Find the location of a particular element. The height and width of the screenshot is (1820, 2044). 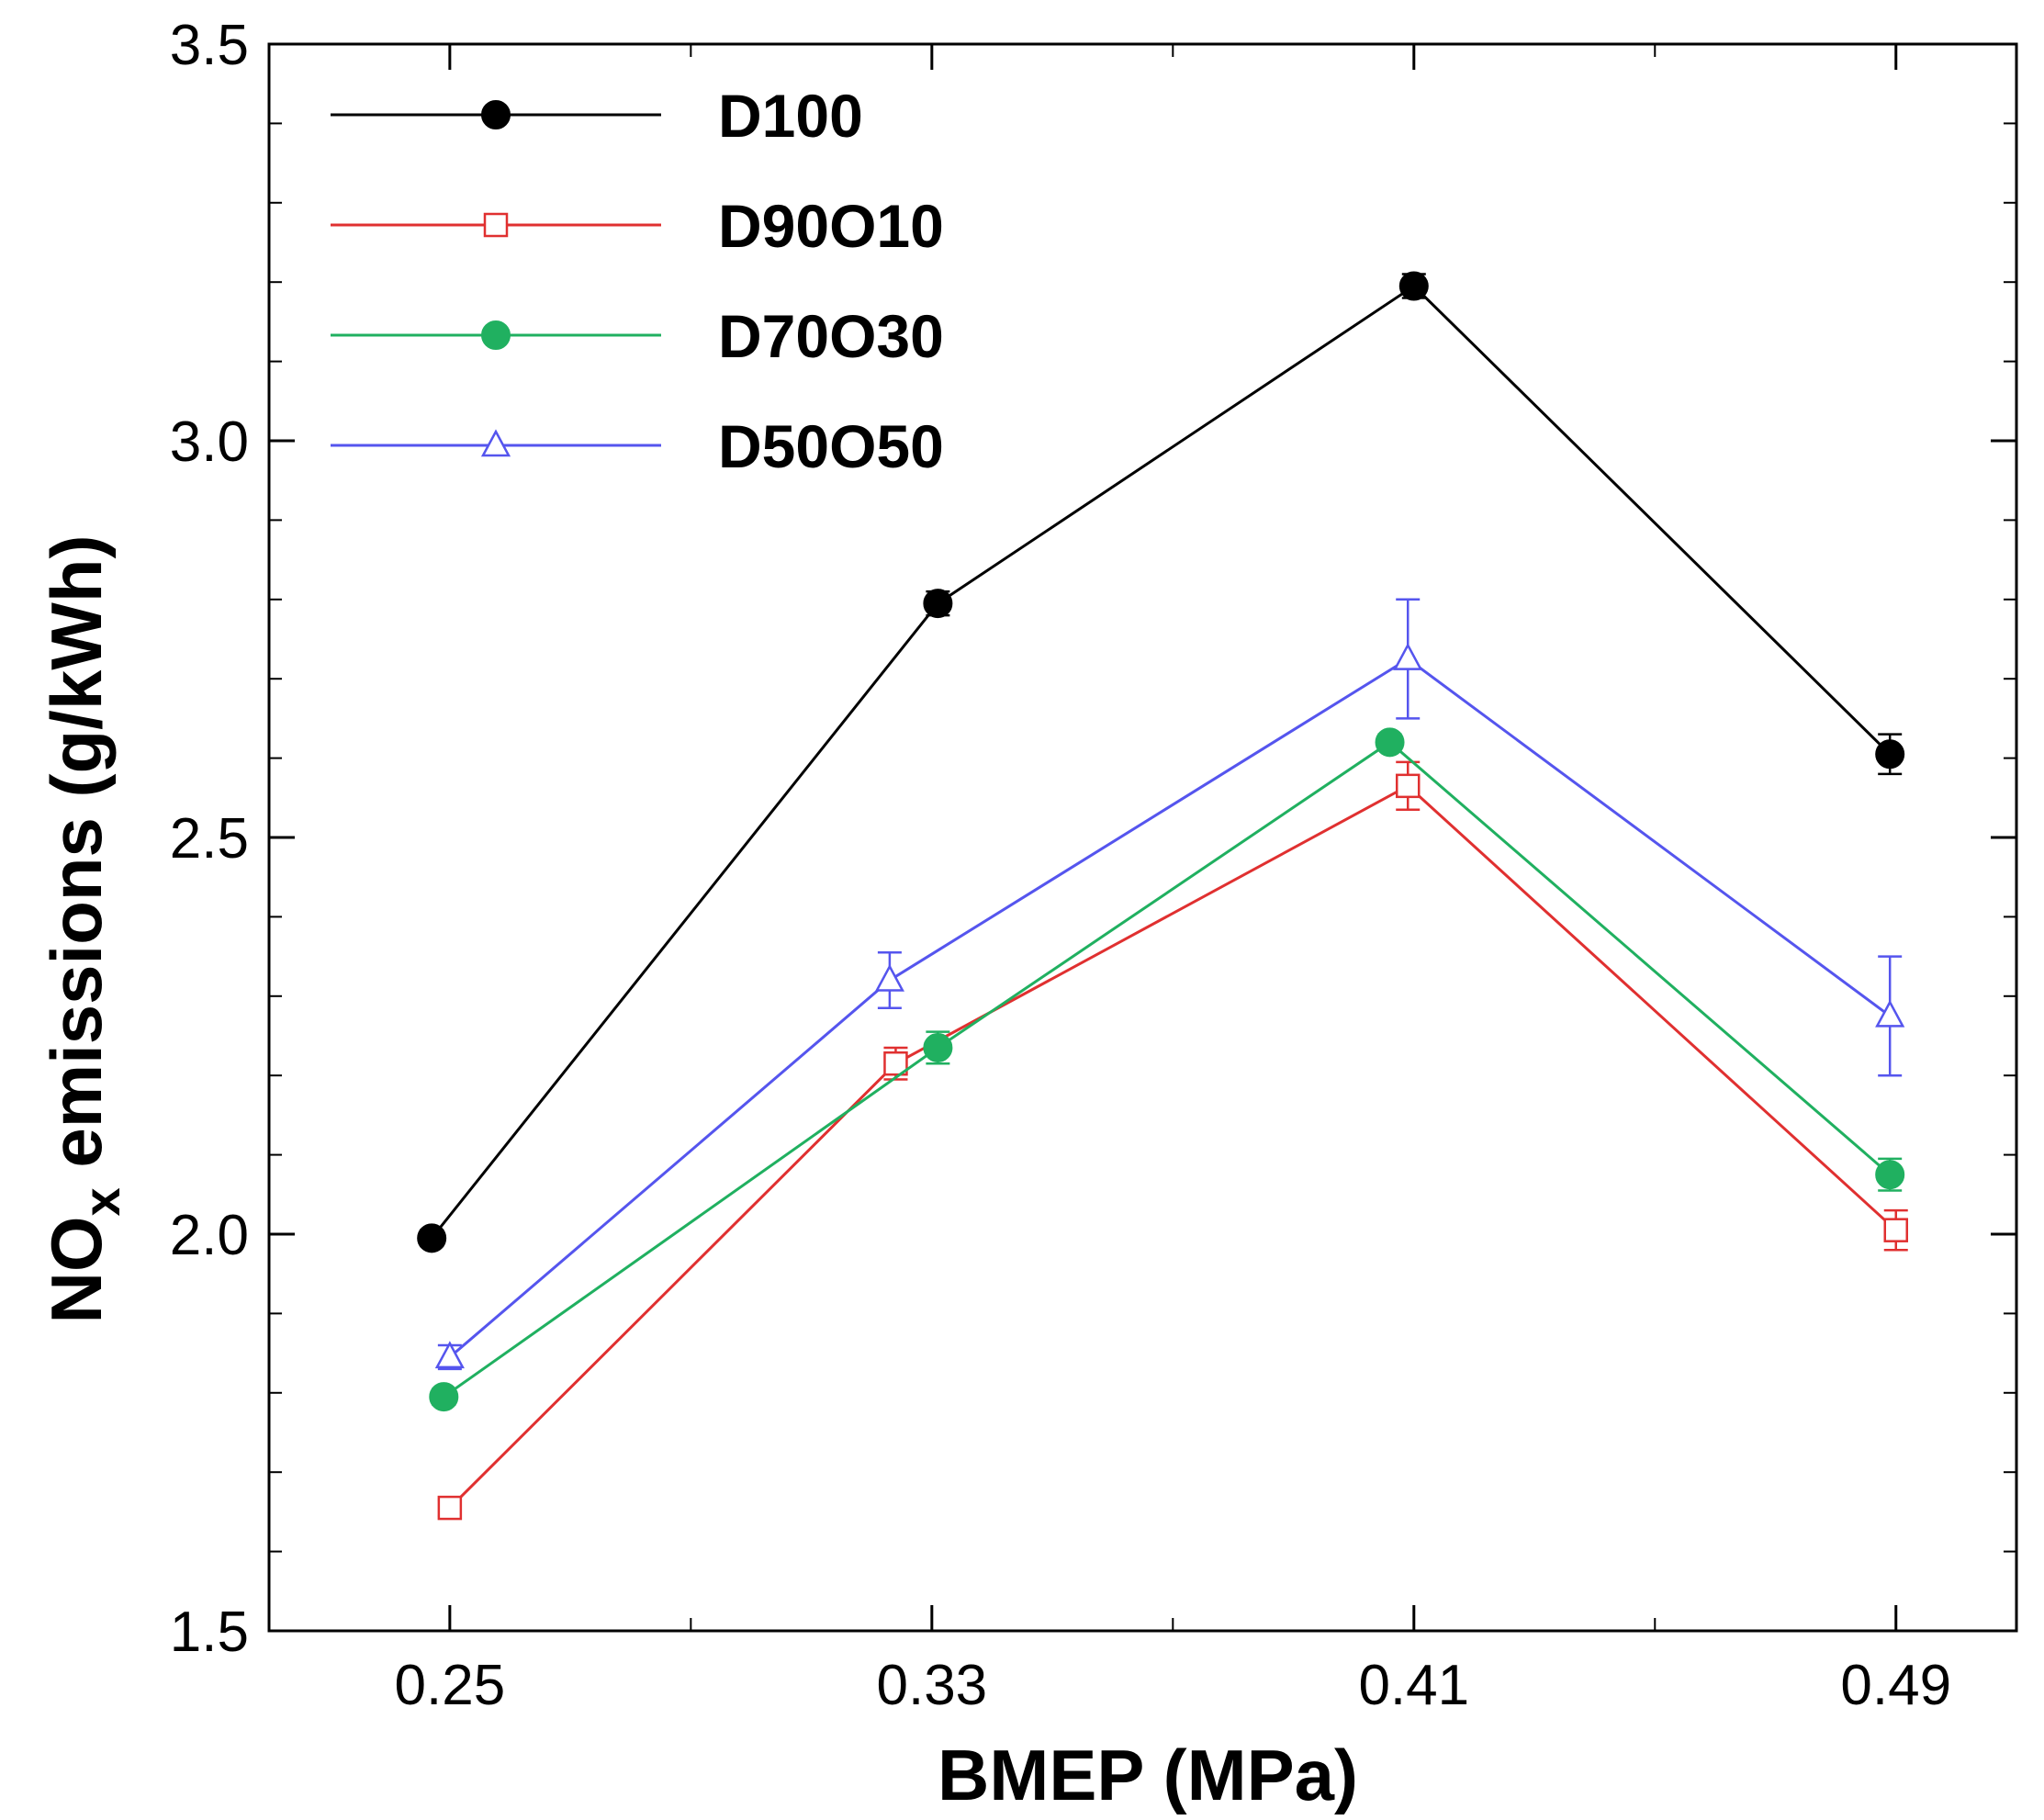

legend-label: D70O30 is located at coordinates (831, 336).